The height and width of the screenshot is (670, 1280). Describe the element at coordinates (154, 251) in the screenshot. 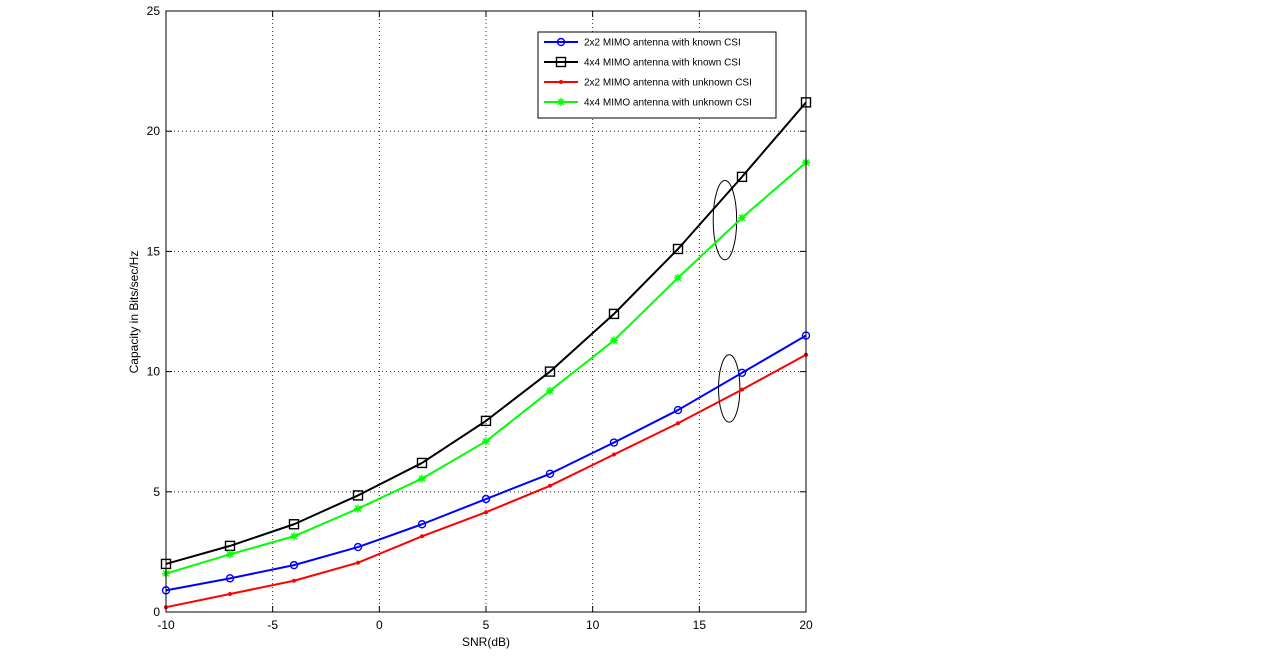

I see `y-tick-label: 15` at that location.